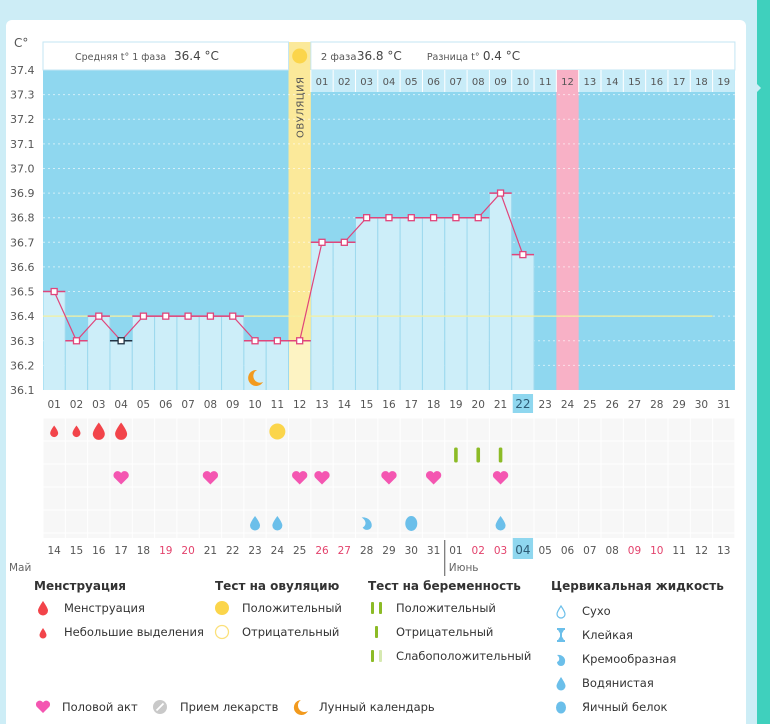 This screenshot has width=770, height=724. I want to click on cycle-day-label: 18, so click(433, 405).